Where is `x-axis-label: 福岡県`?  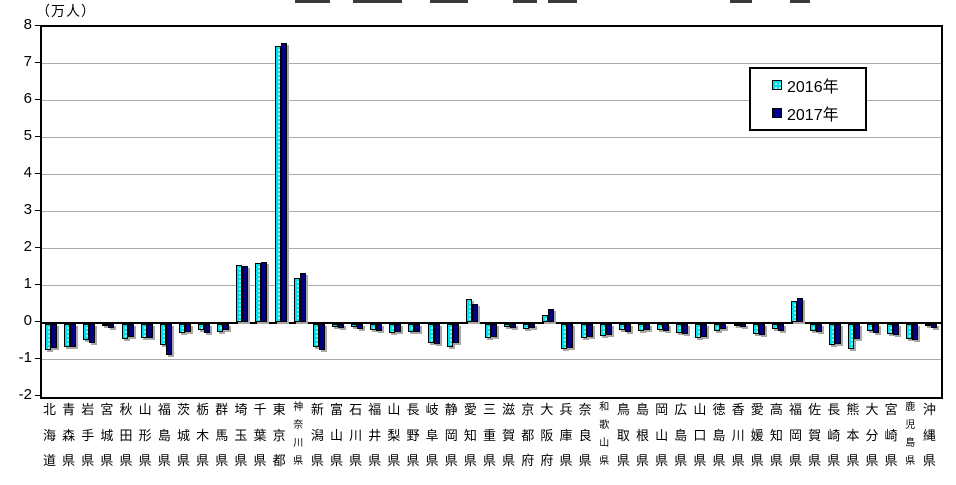 x-axis-label: 福岡県 is located at coordinates (795, 435).